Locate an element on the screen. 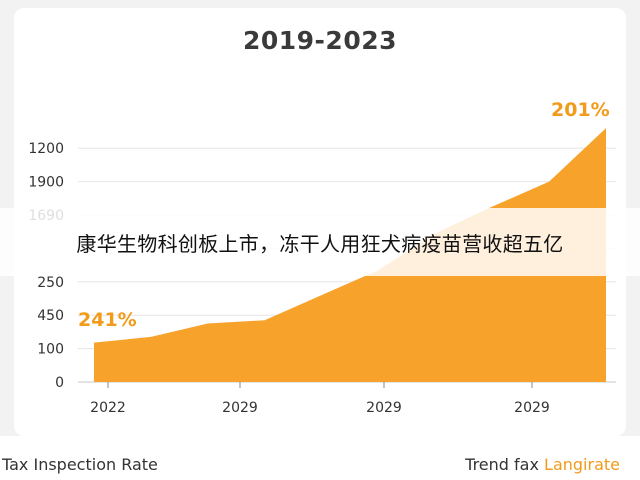 Image resolution: width=640 pixels, height=480 pixels. footer-right-label: Trend fax Langirate is located at coordinates (542, 464).